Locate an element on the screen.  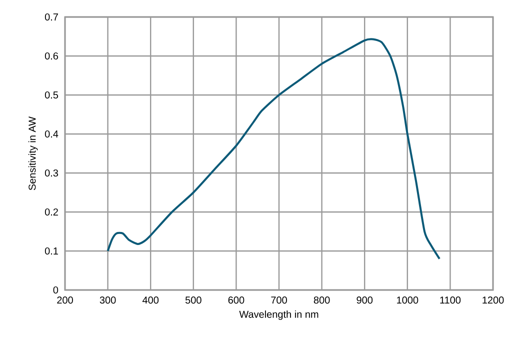
x-tick-label: 1000 is located at coordinates (407, 300).